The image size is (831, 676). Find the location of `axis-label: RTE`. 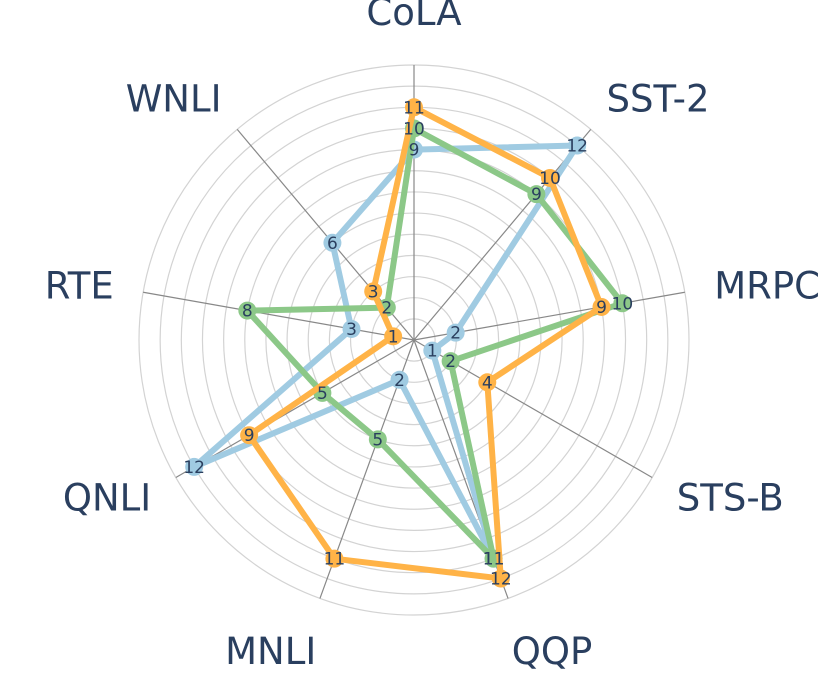

axis-label: RTE is located at coordinates (79, 285).